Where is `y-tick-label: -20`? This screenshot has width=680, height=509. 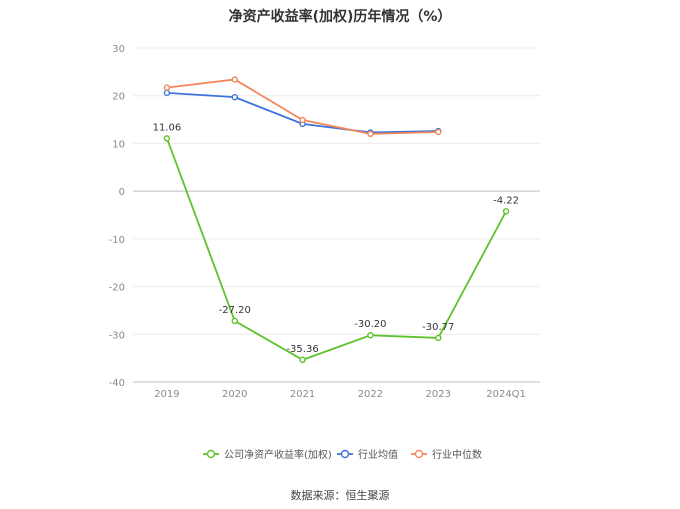
y-tick-label: -20 is located at coordinates (117, 288).